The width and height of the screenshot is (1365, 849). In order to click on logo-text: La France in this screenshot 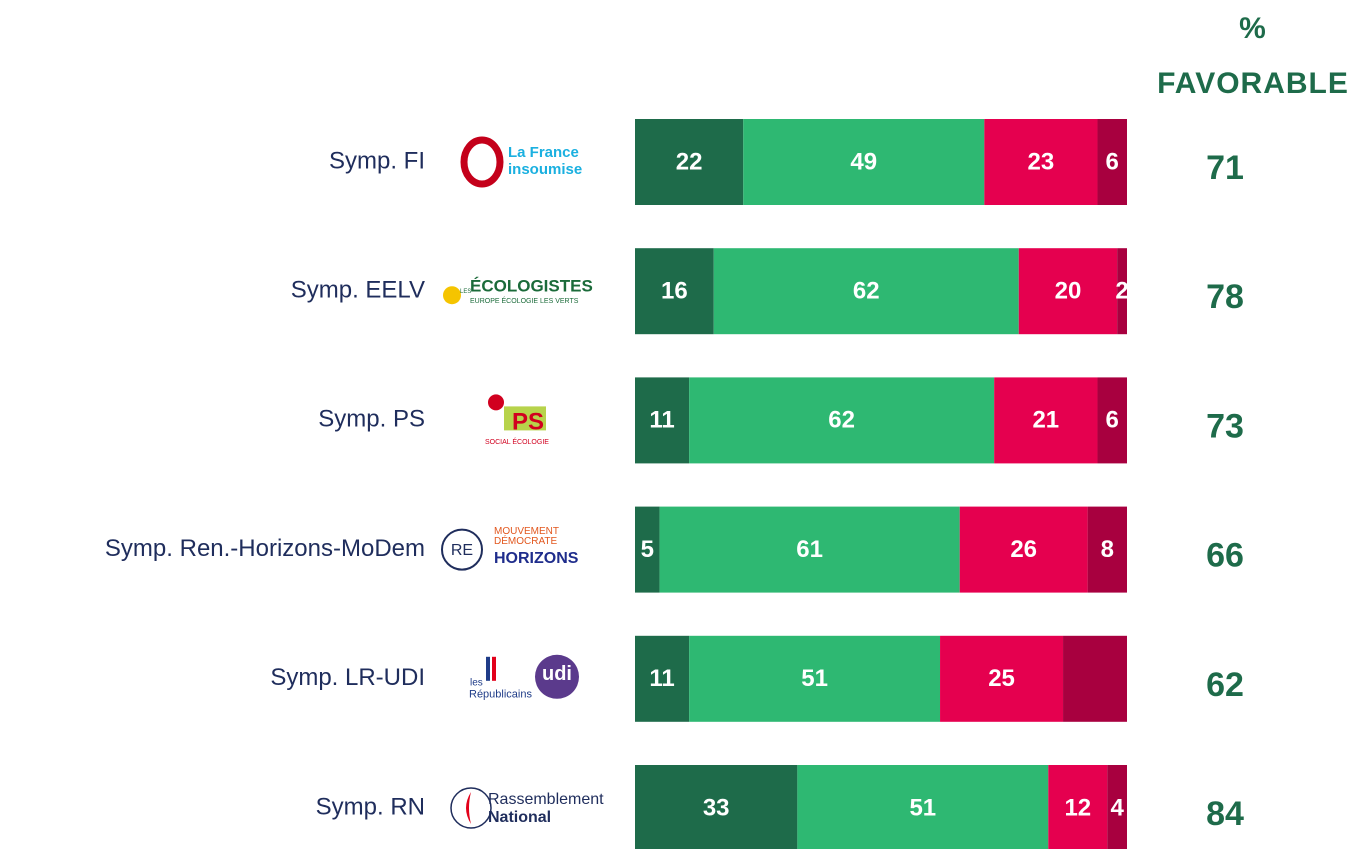, I will do `click(543, 152)`.